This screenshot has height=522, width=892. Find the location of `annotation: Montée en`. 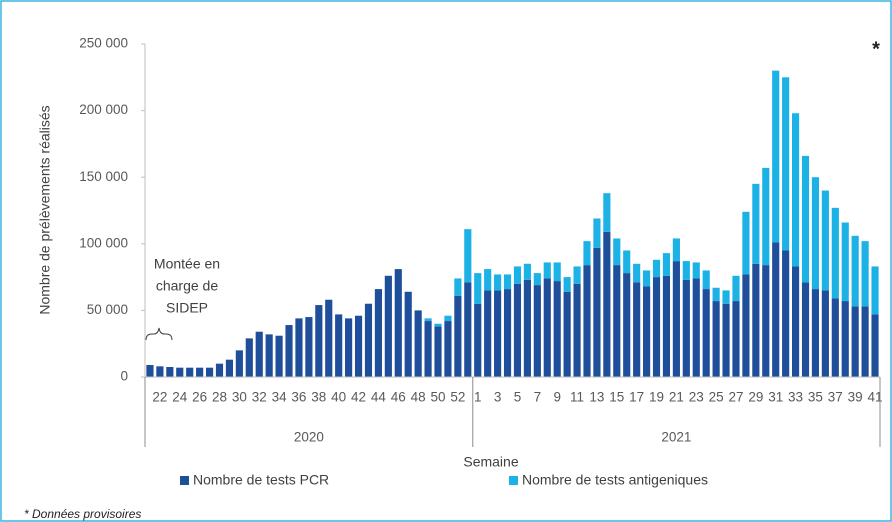

annotation: Montée en is located at coordinates (187, 264).